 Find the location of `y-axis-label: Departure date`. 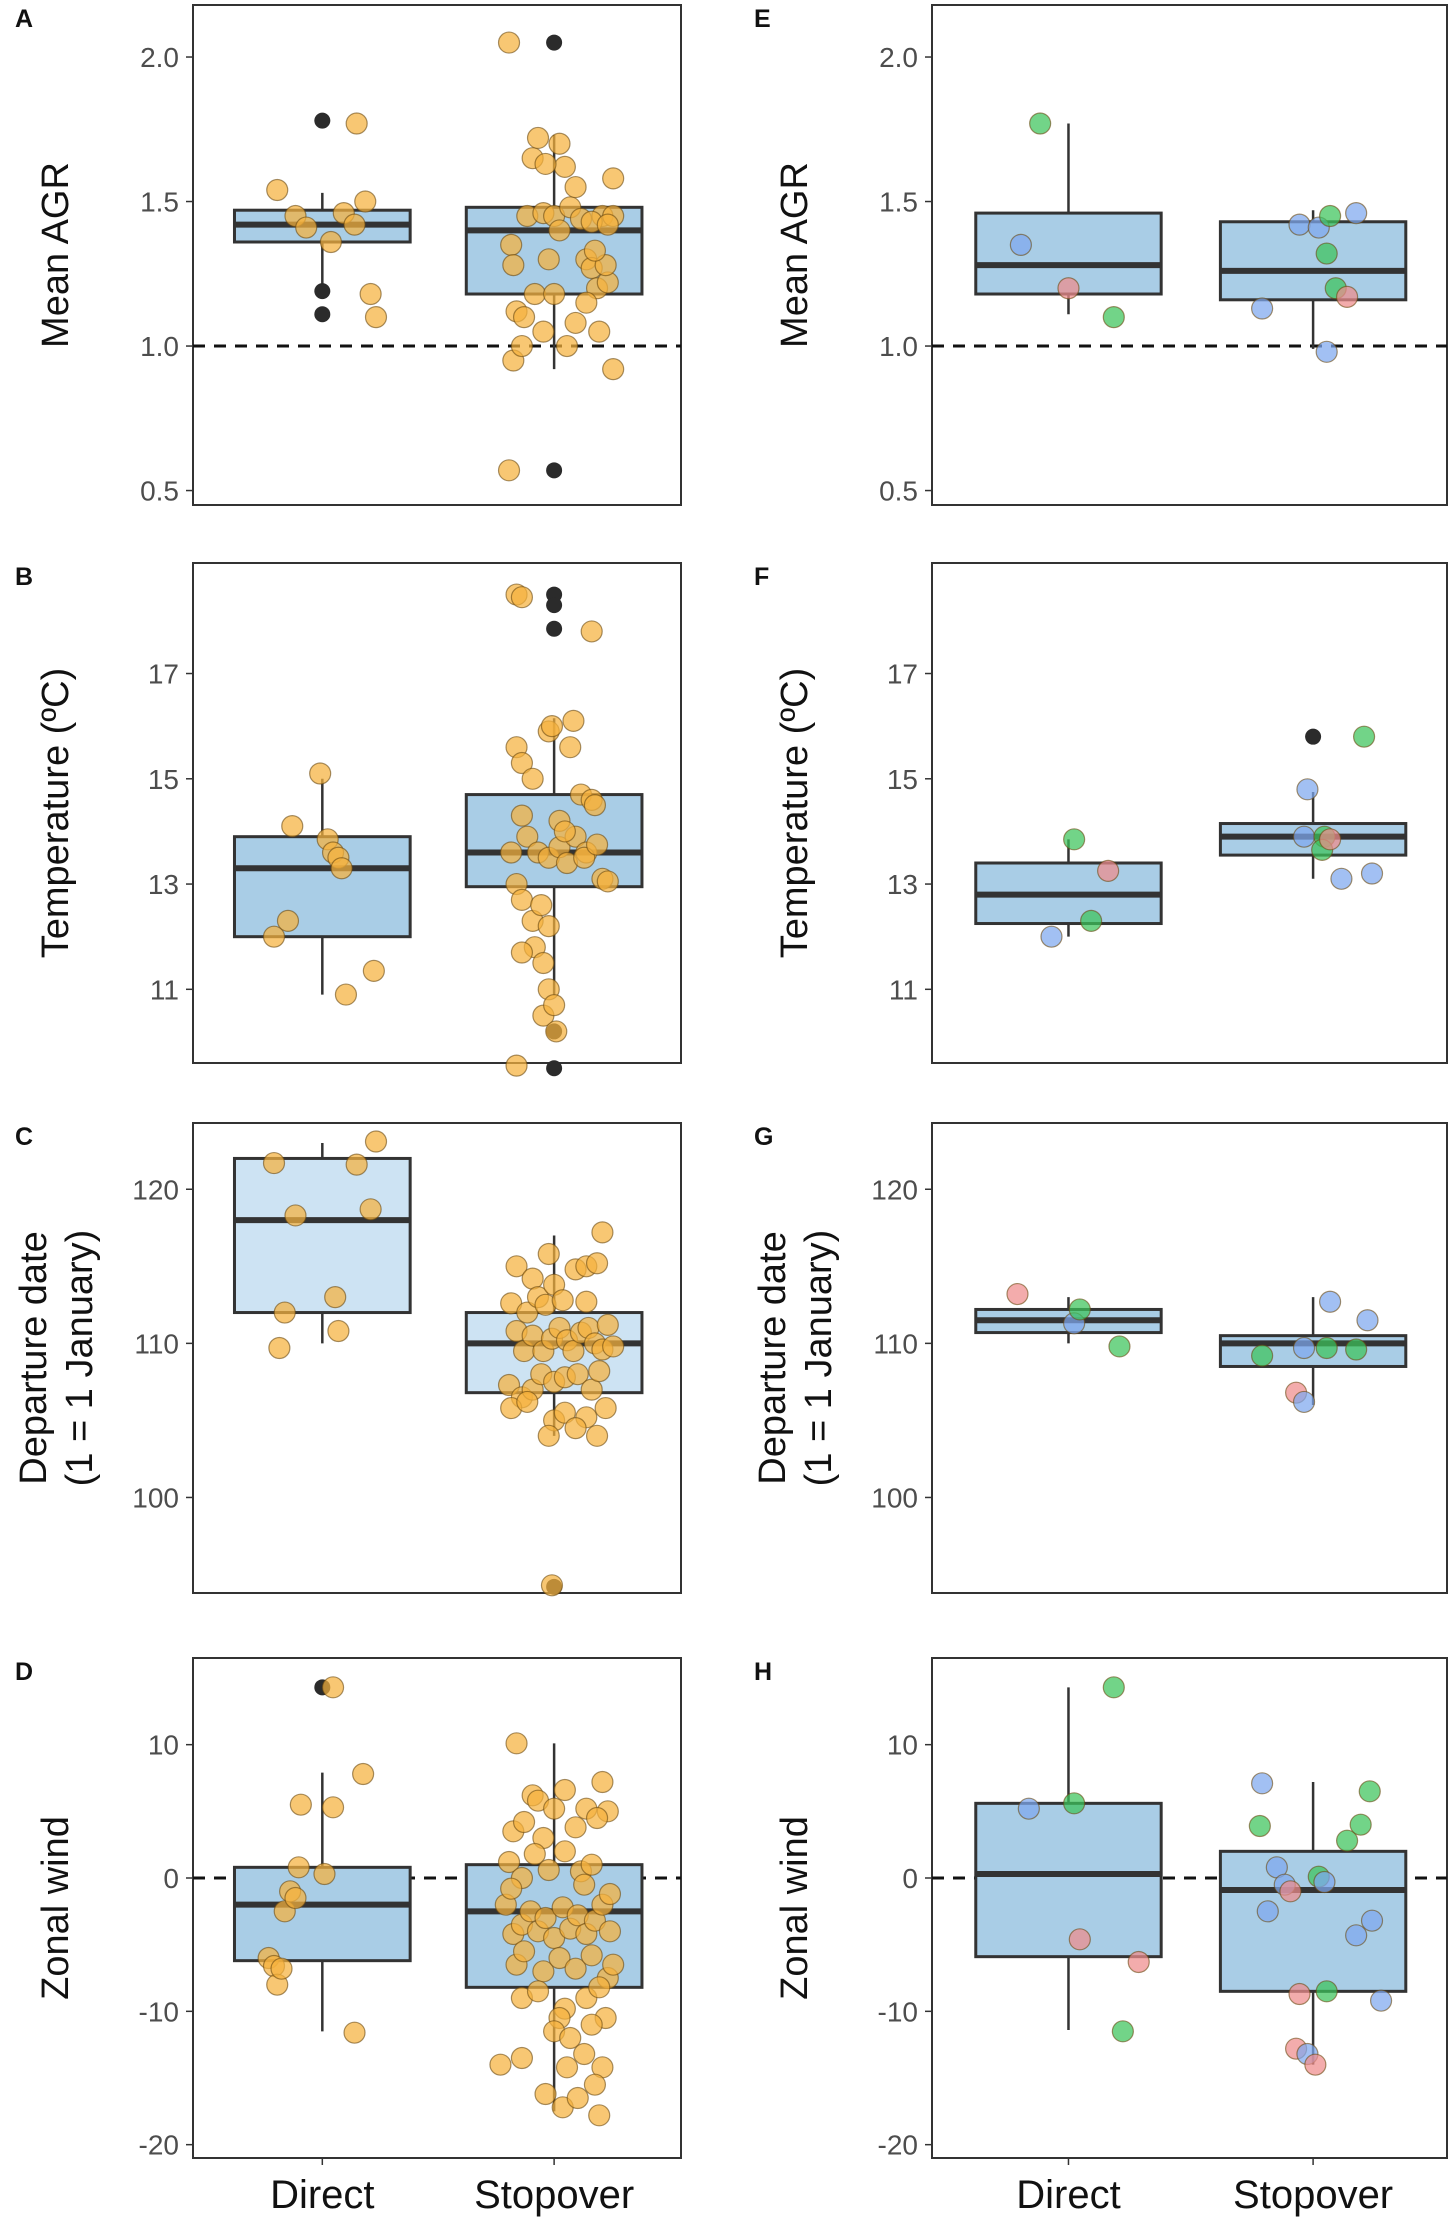

y-axis-label: Departure date is located at coordinates (773, 1358).